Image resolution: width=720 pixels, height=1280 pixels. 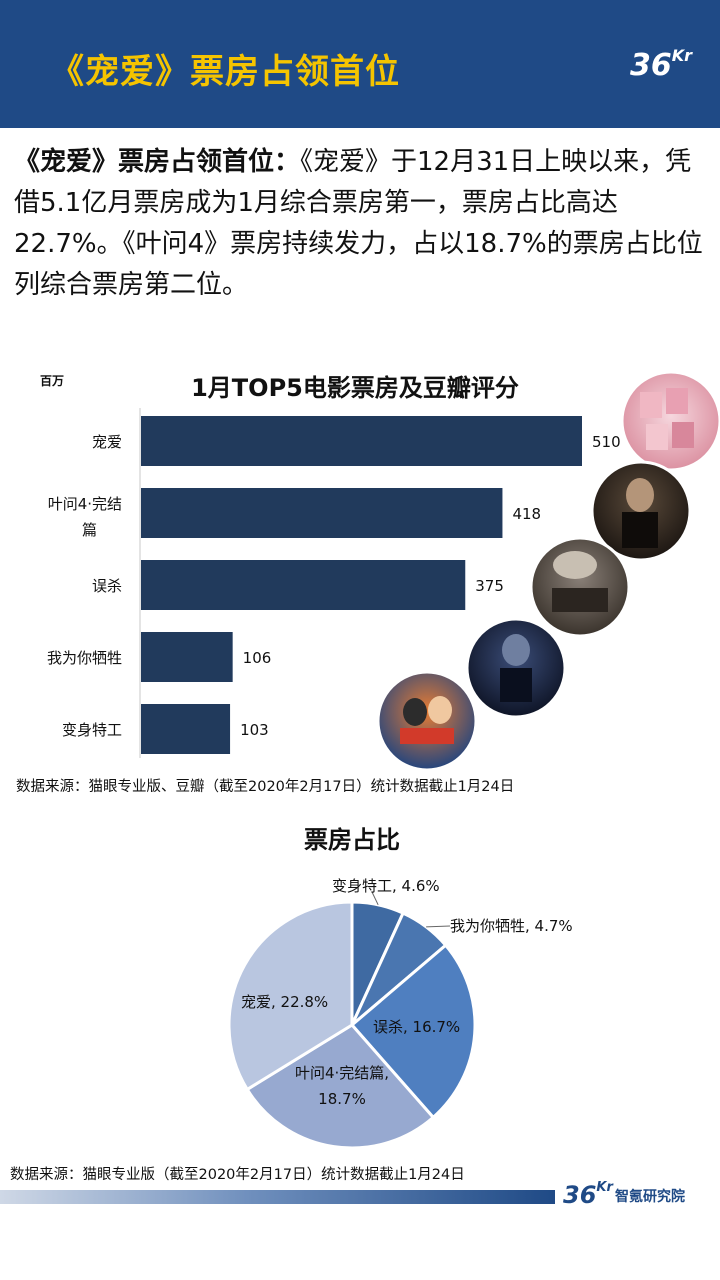 What do you see at coordinates (489, 586) in the screenshot?
I see `bar-value-label: 375` at bounding box center [489, 586].